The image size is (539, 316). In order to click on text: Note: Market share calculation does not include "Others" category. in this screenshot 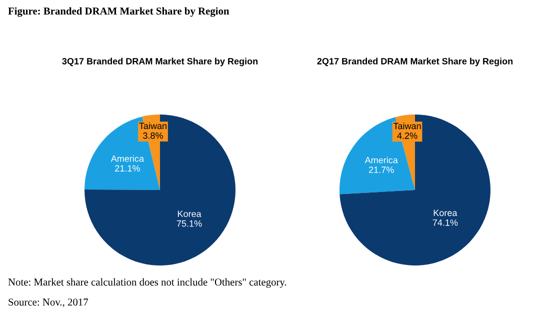, I will do `click(147, 283)`.